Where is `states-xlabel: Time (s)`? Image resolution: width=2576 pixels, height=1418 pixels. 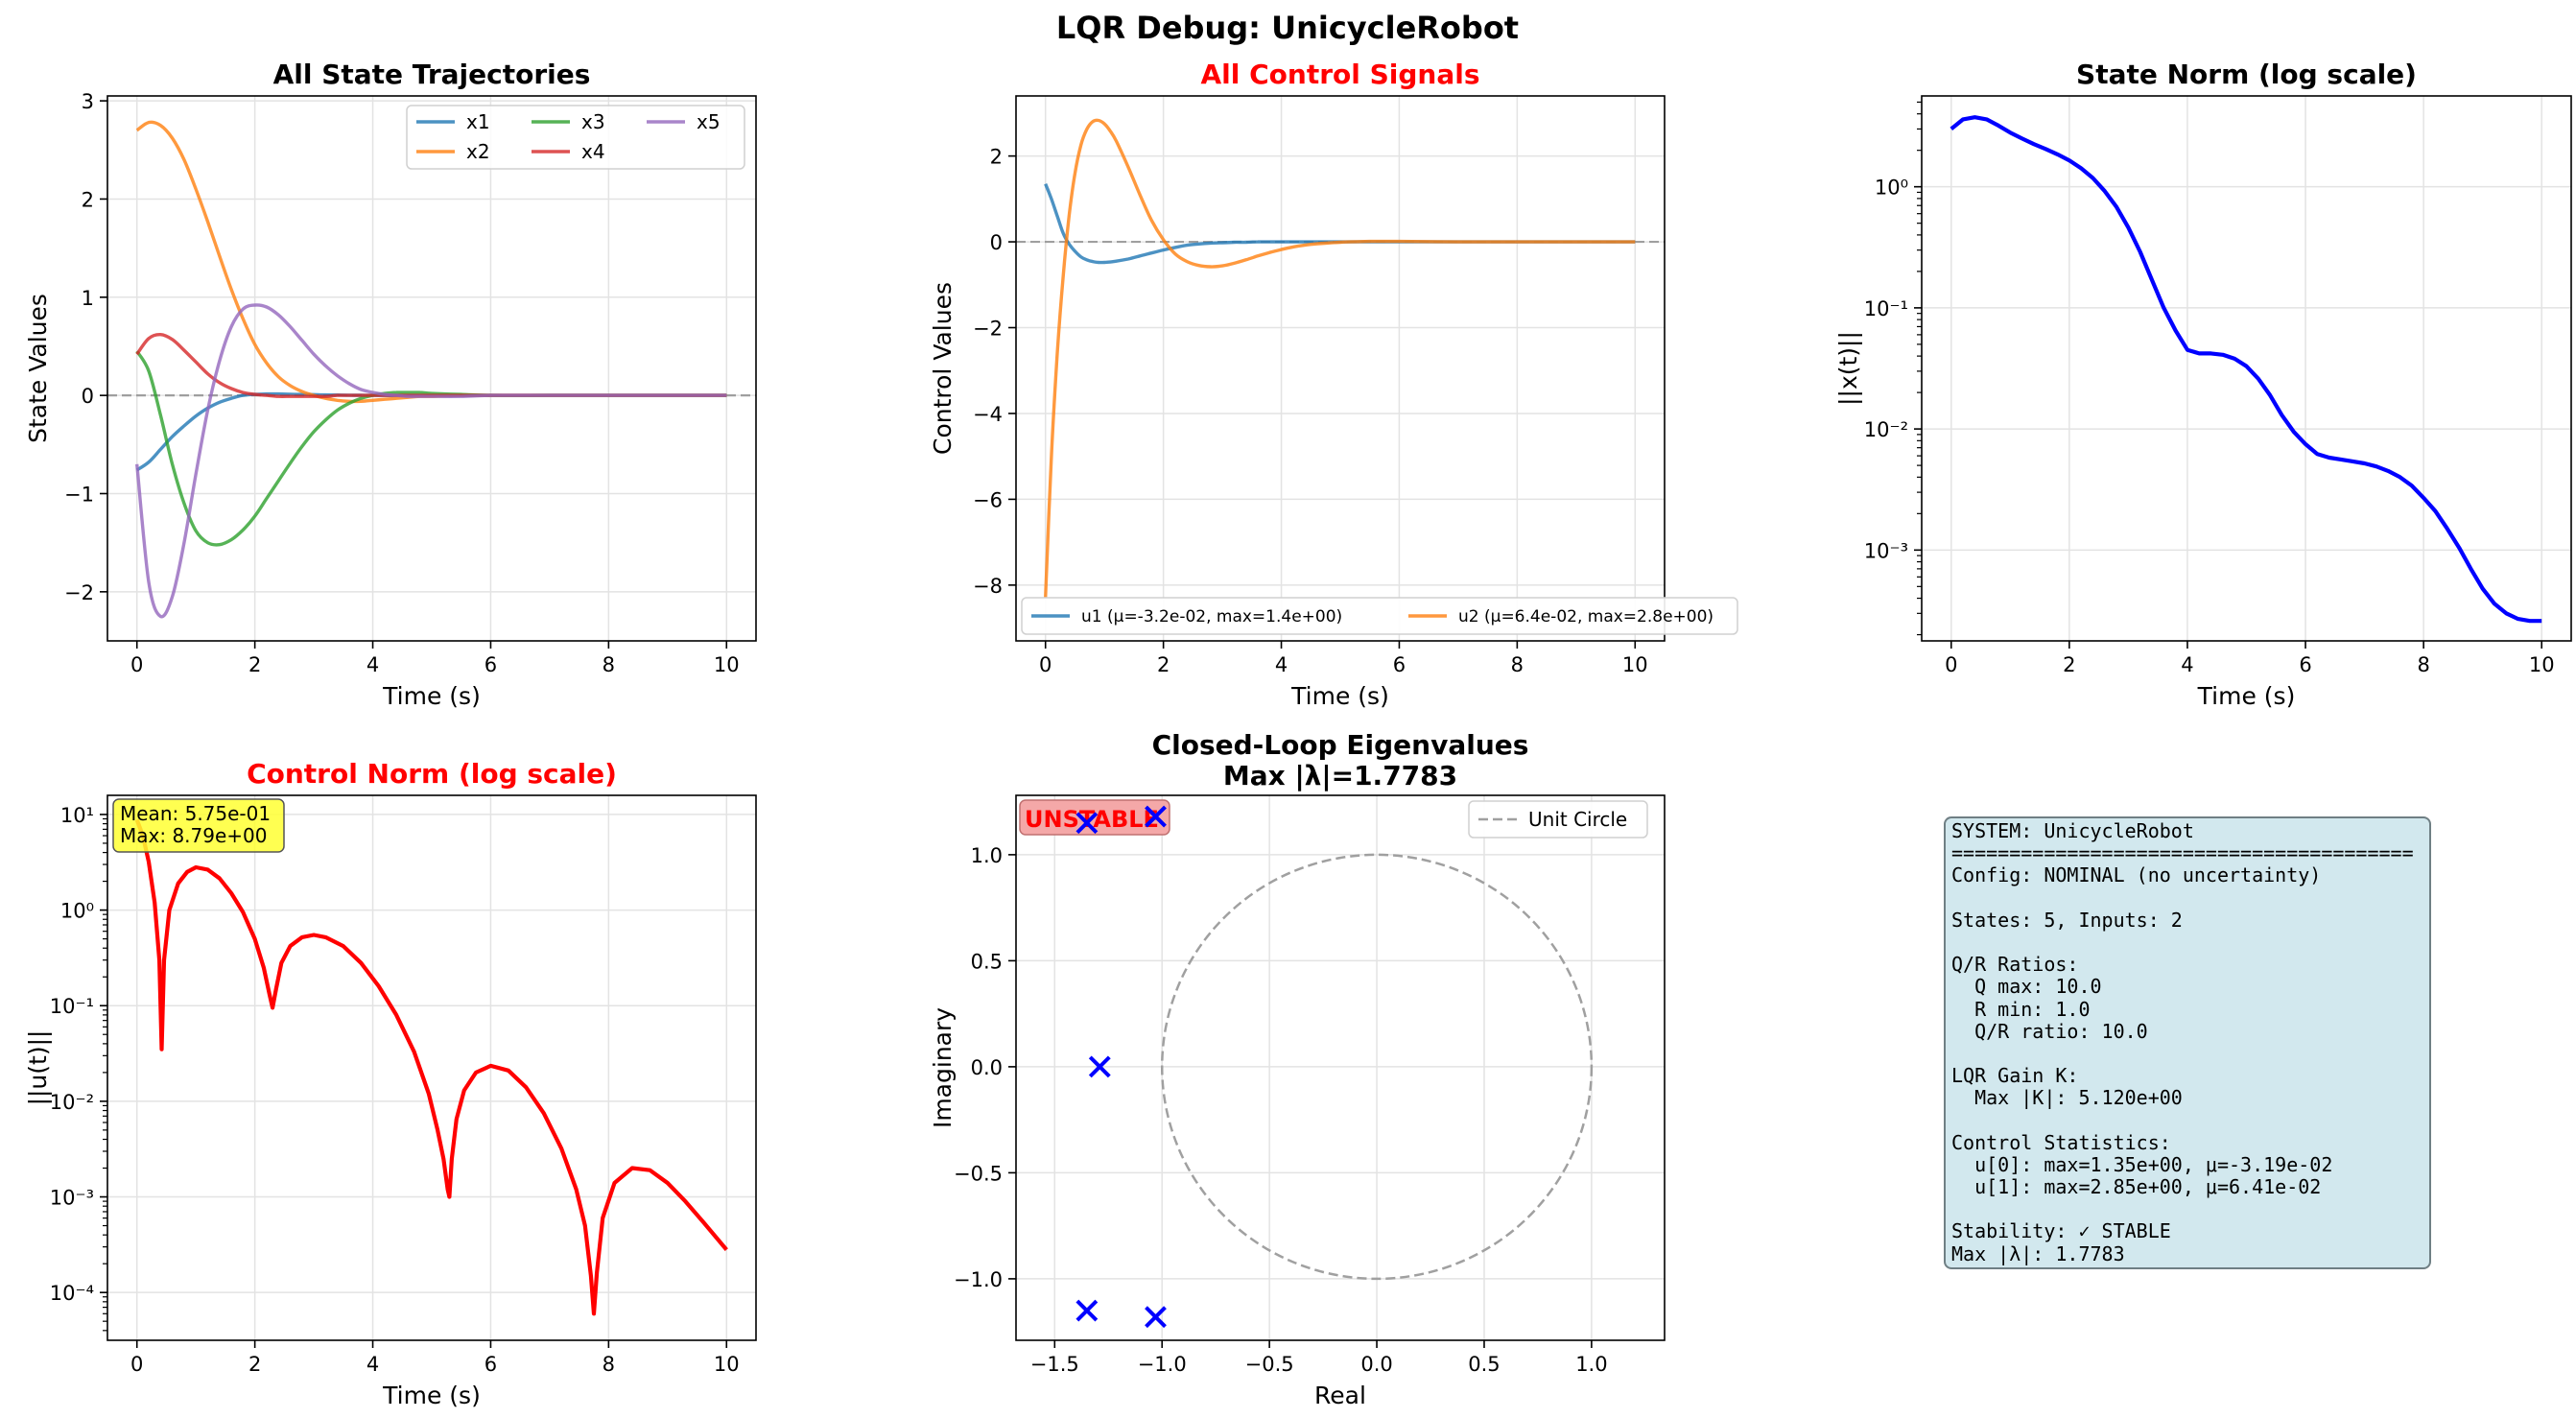 states-xlabel: Time (s) is located at coordinates (432, 696).